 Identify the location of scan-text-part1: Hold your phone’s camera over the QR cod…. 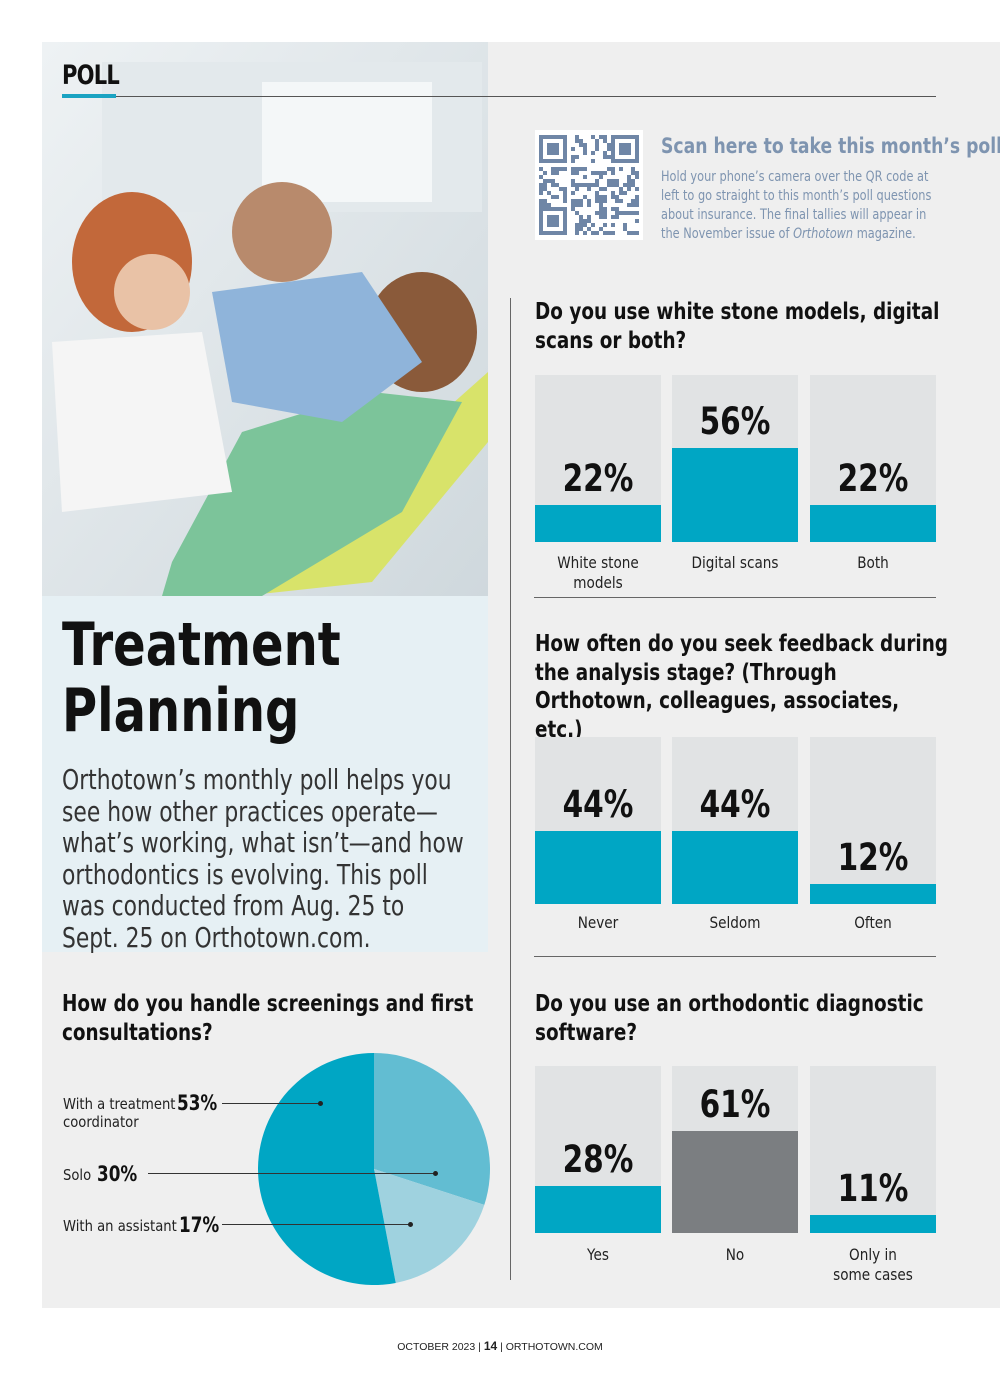
(796, 205).